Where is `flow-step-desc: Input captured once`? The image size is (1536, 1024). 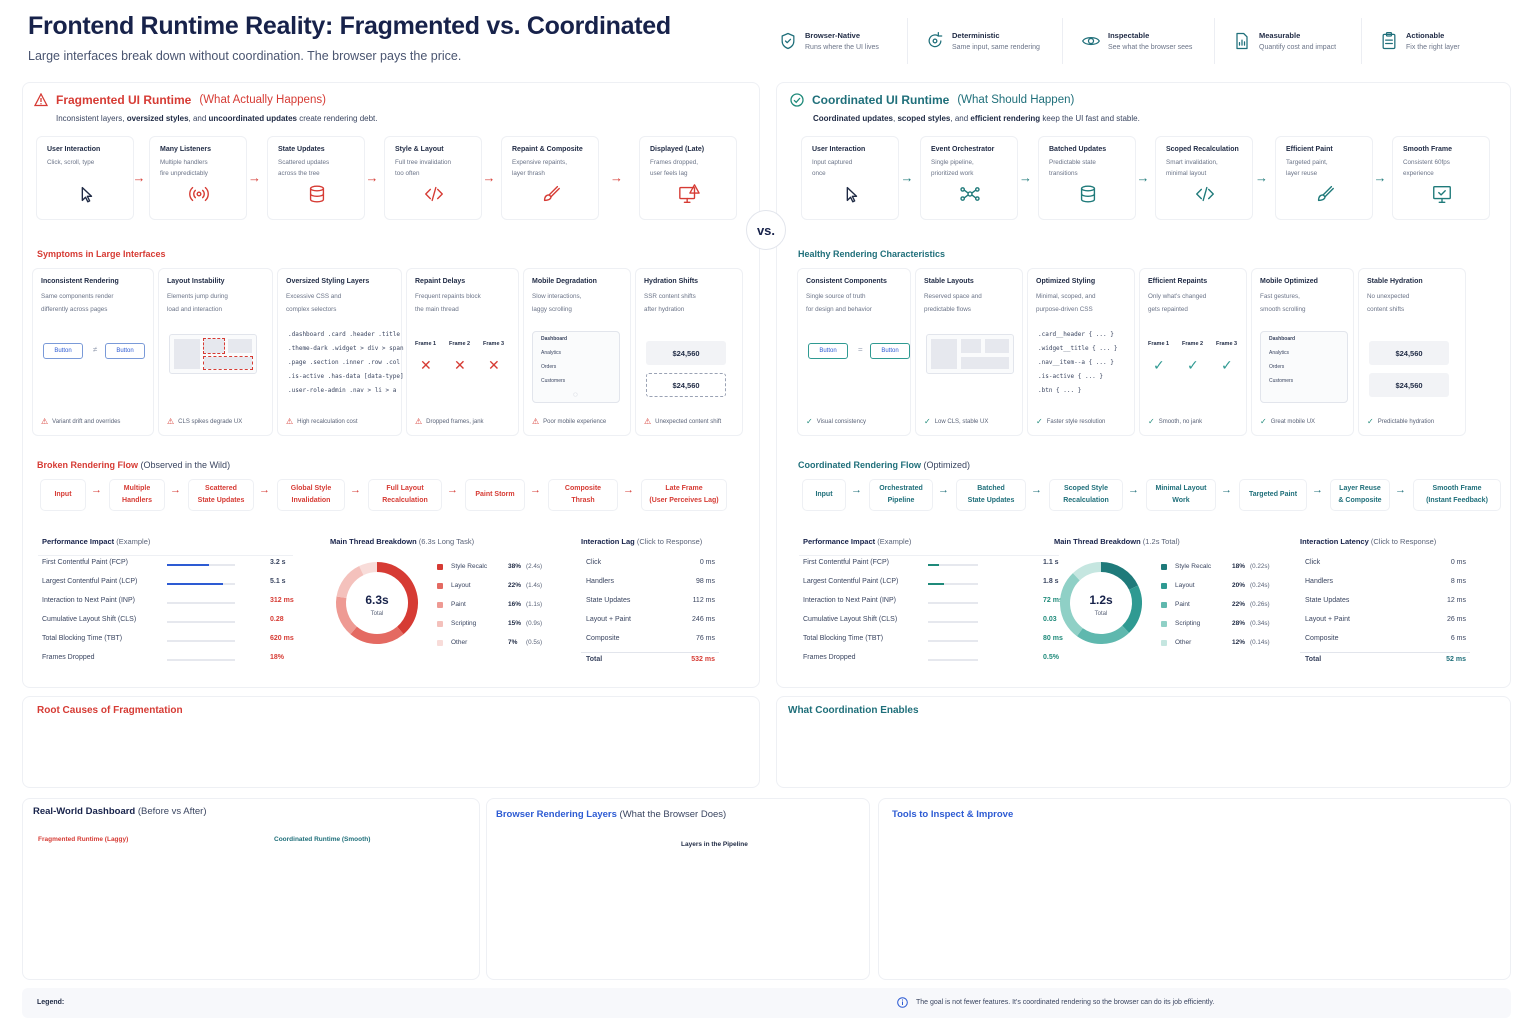
flow-step-desc: Input captured once is located at coordinates (832, 168).